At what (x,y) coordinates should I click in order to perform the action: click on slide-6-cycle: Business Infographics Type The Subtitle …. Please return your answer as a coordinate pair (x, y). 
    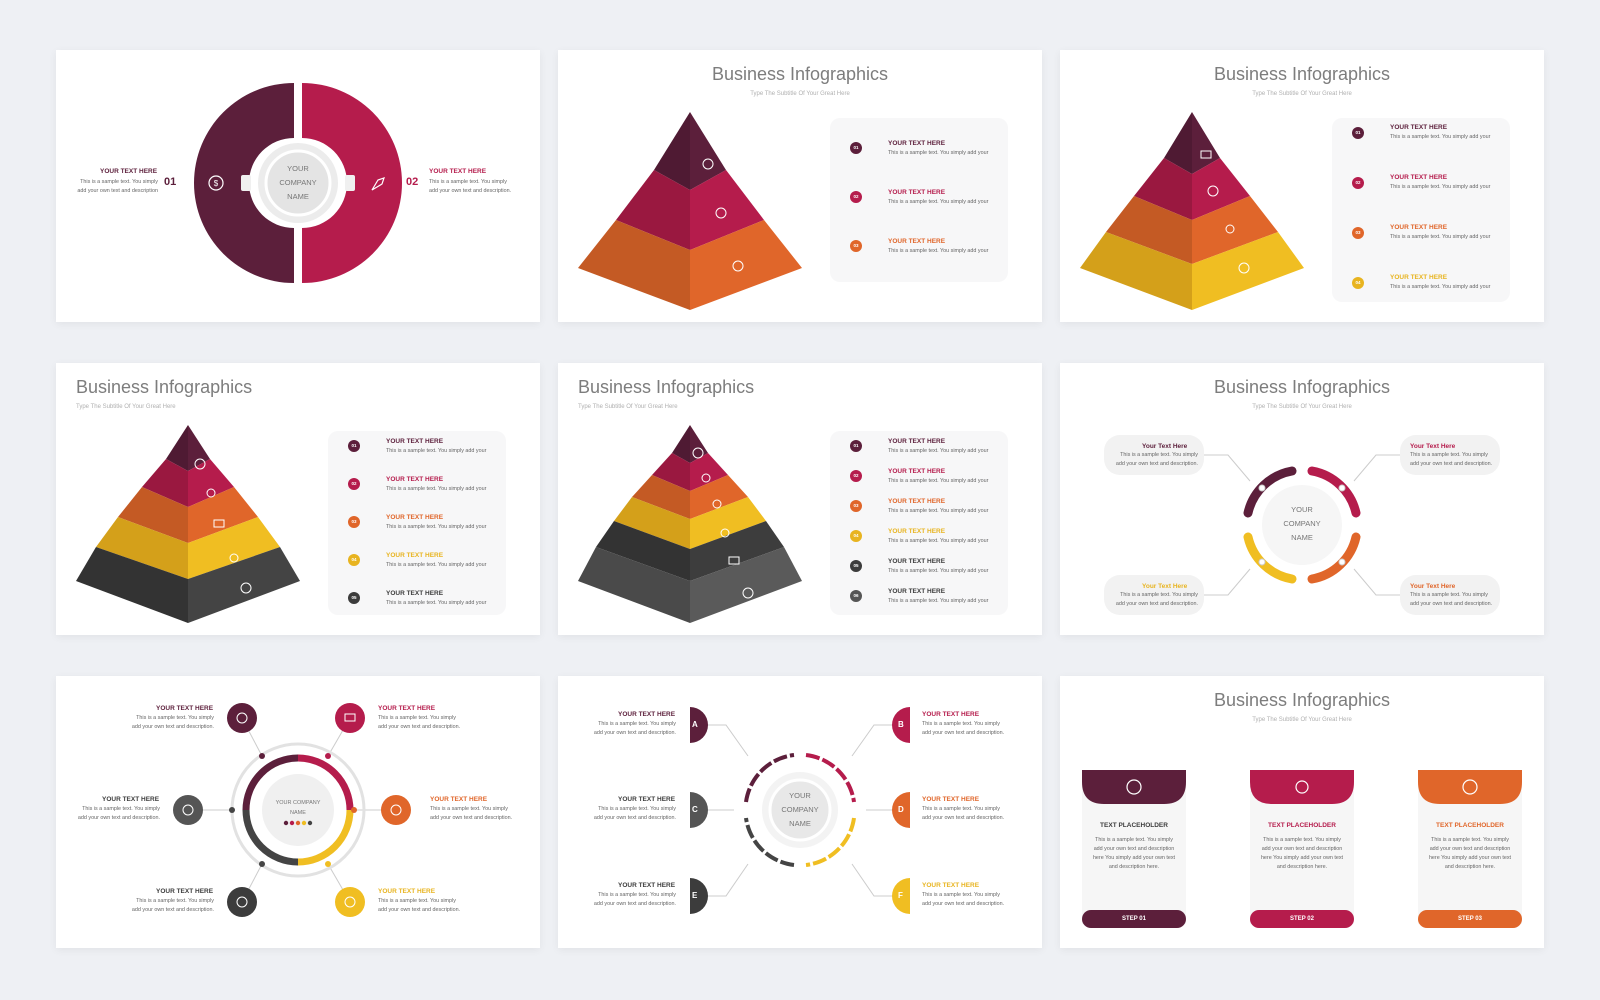
    Looking at the image, I should click on (1302, 499).